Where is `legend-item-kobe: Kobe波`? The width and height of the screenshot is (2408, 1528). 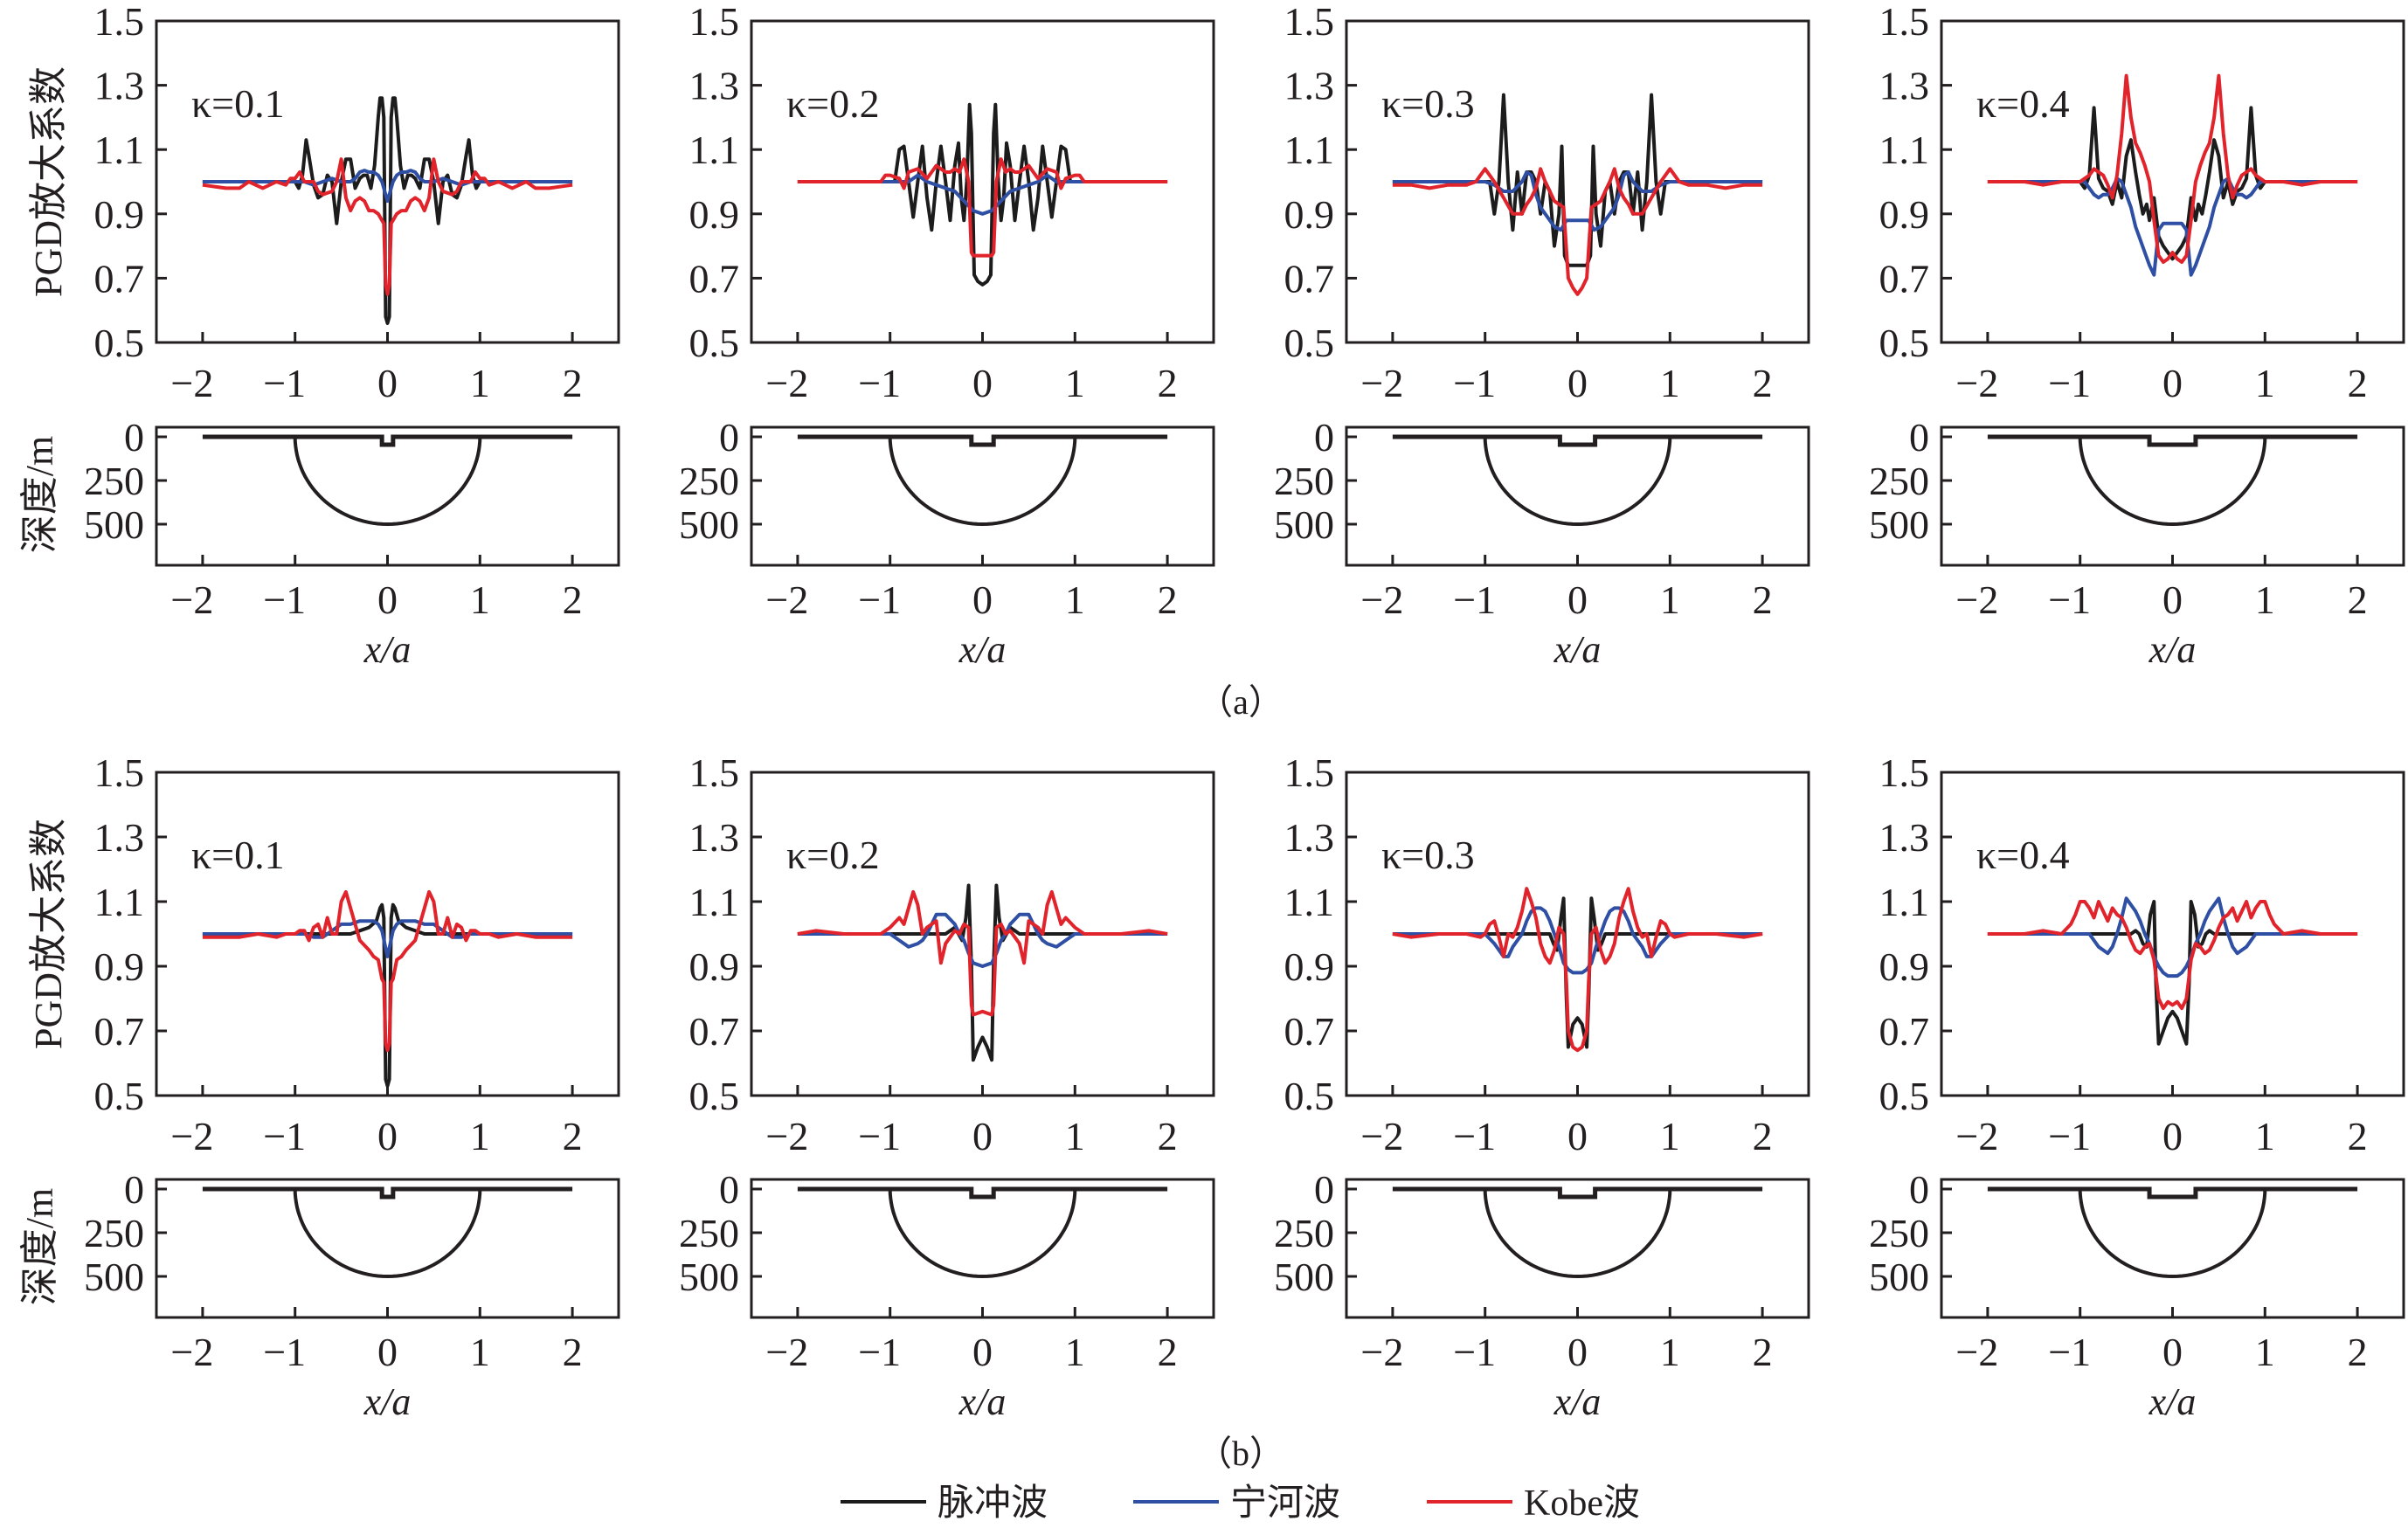 legend-item-kobe: Kobe波 is located at coordinates (1533, 1503).